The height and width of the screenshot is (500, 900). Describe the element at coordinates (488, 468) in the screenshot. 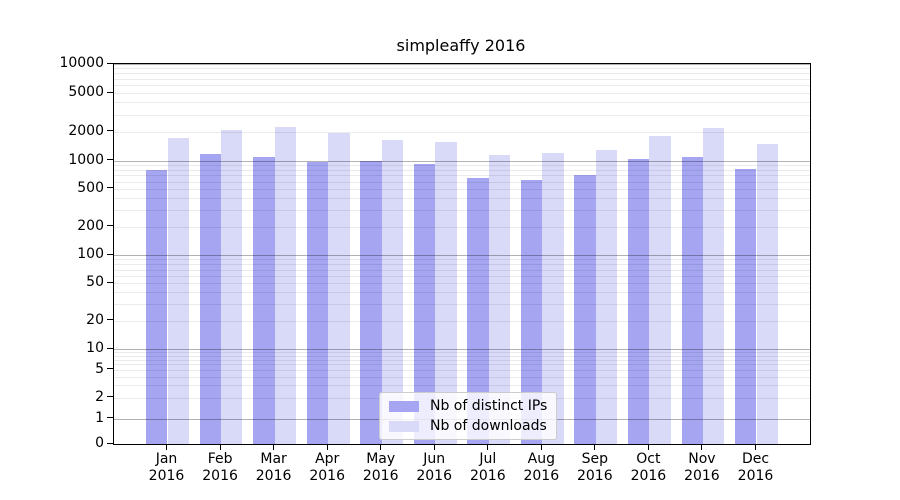

I see `x-axis-tick-label: Jul 2016` at that location.